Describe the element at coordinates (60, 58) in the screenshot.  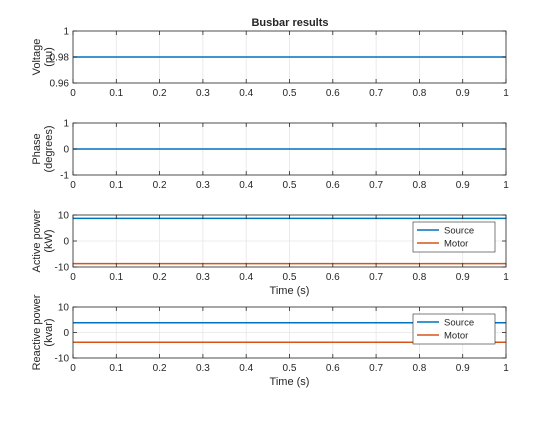
I see `y-tick-label: 0.98` at that location.